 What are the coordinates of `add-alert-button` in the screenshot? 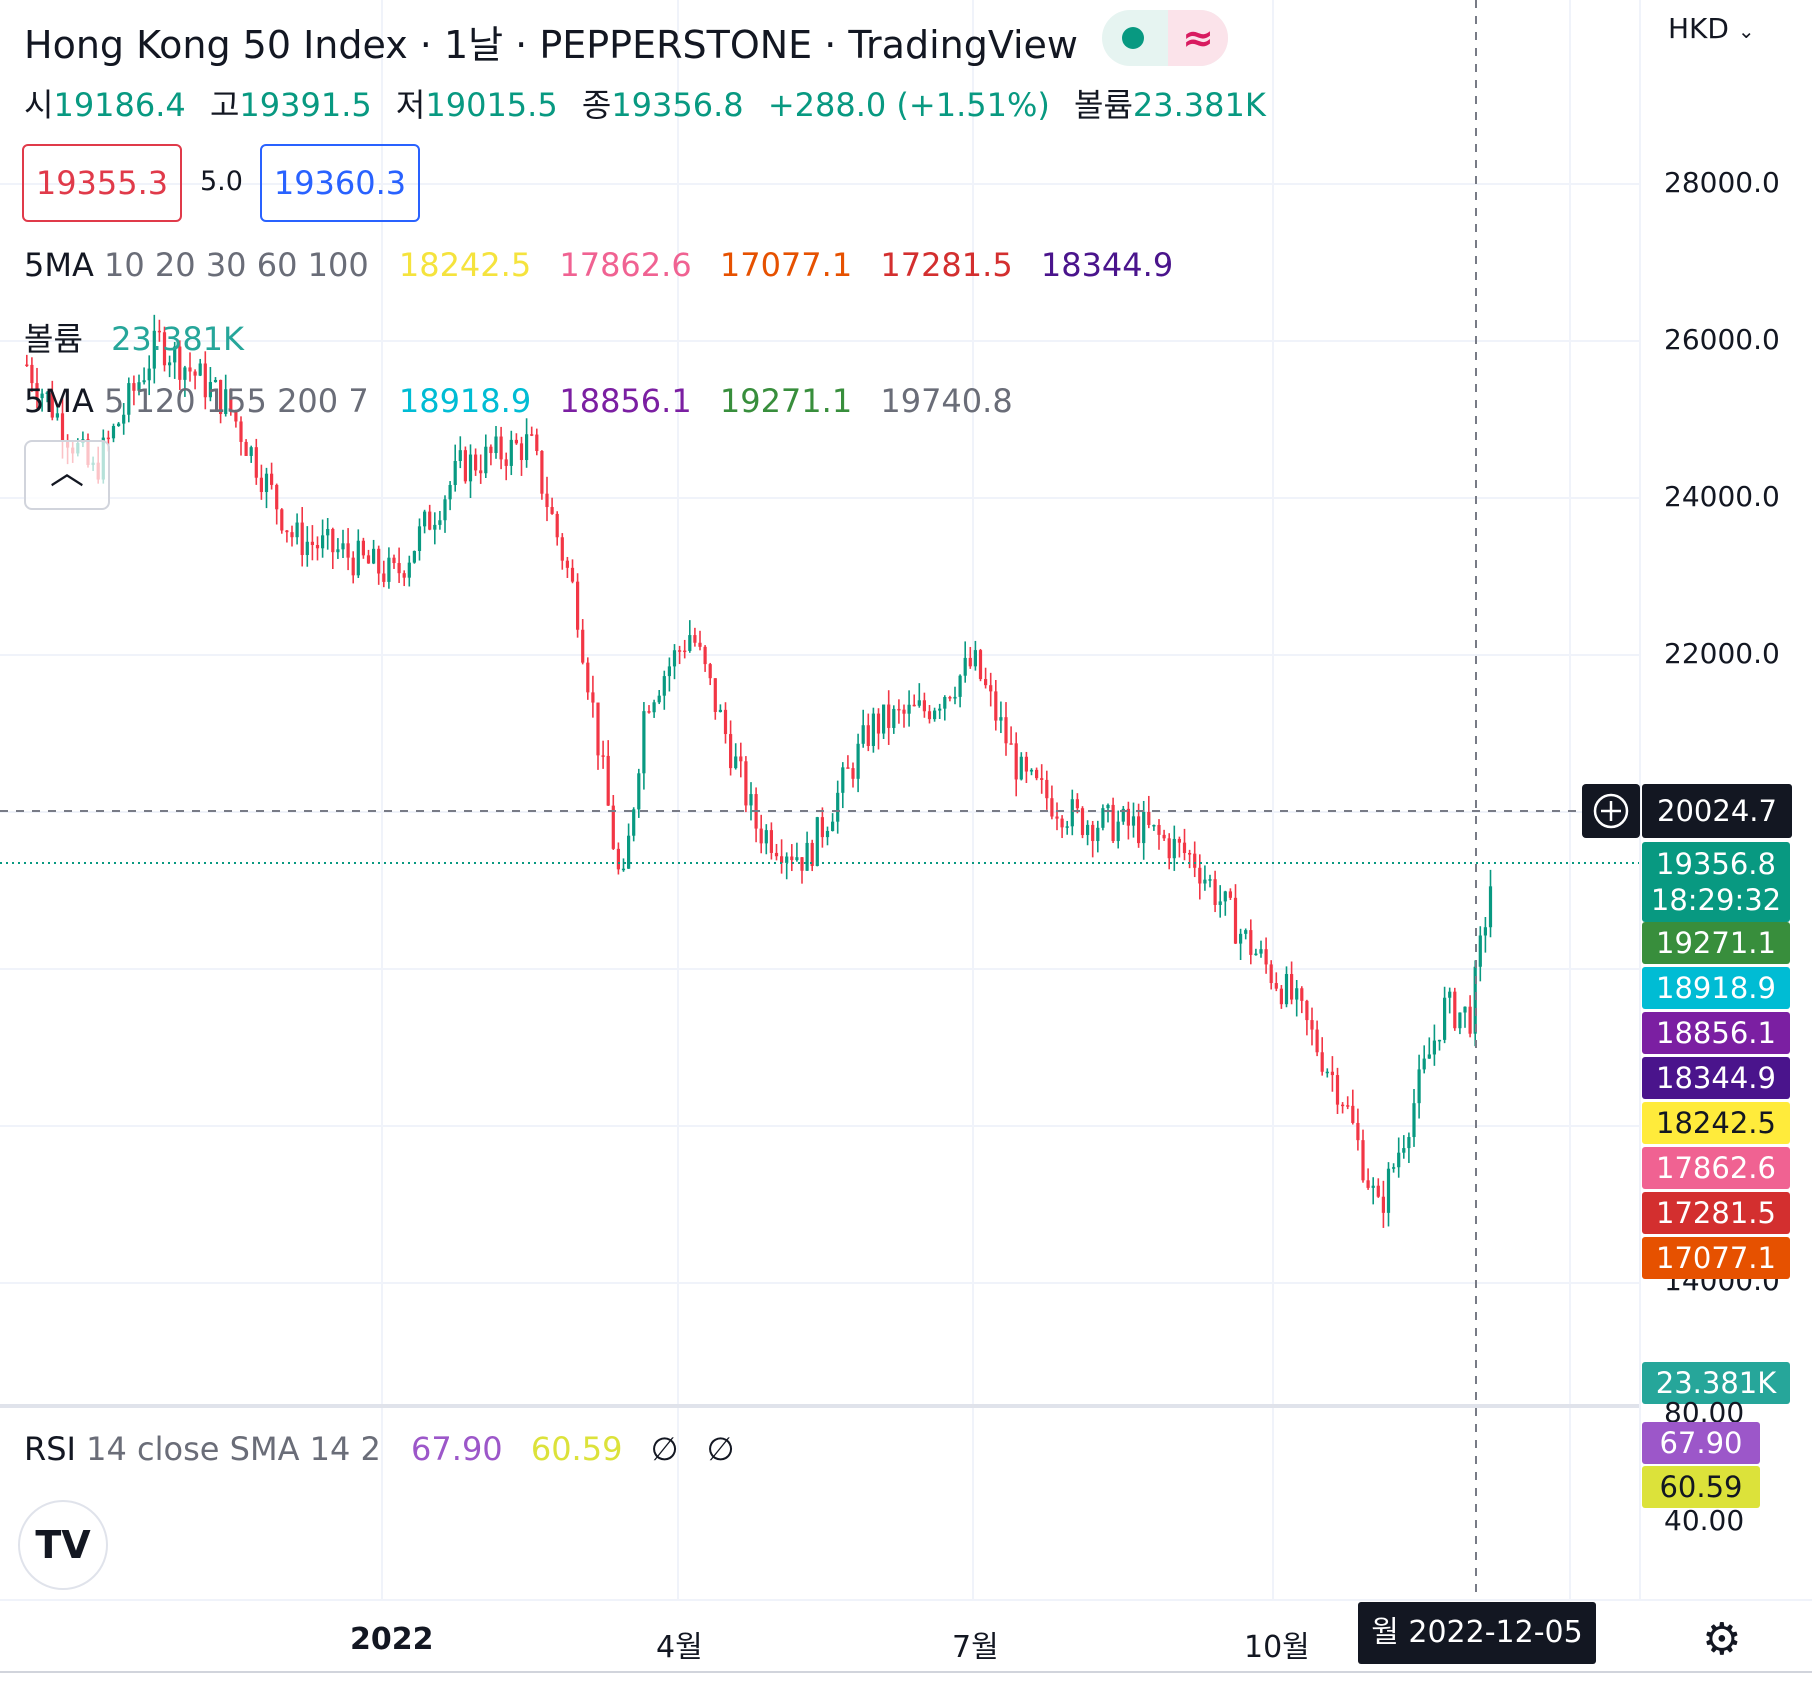 It's located at (1611, 811).